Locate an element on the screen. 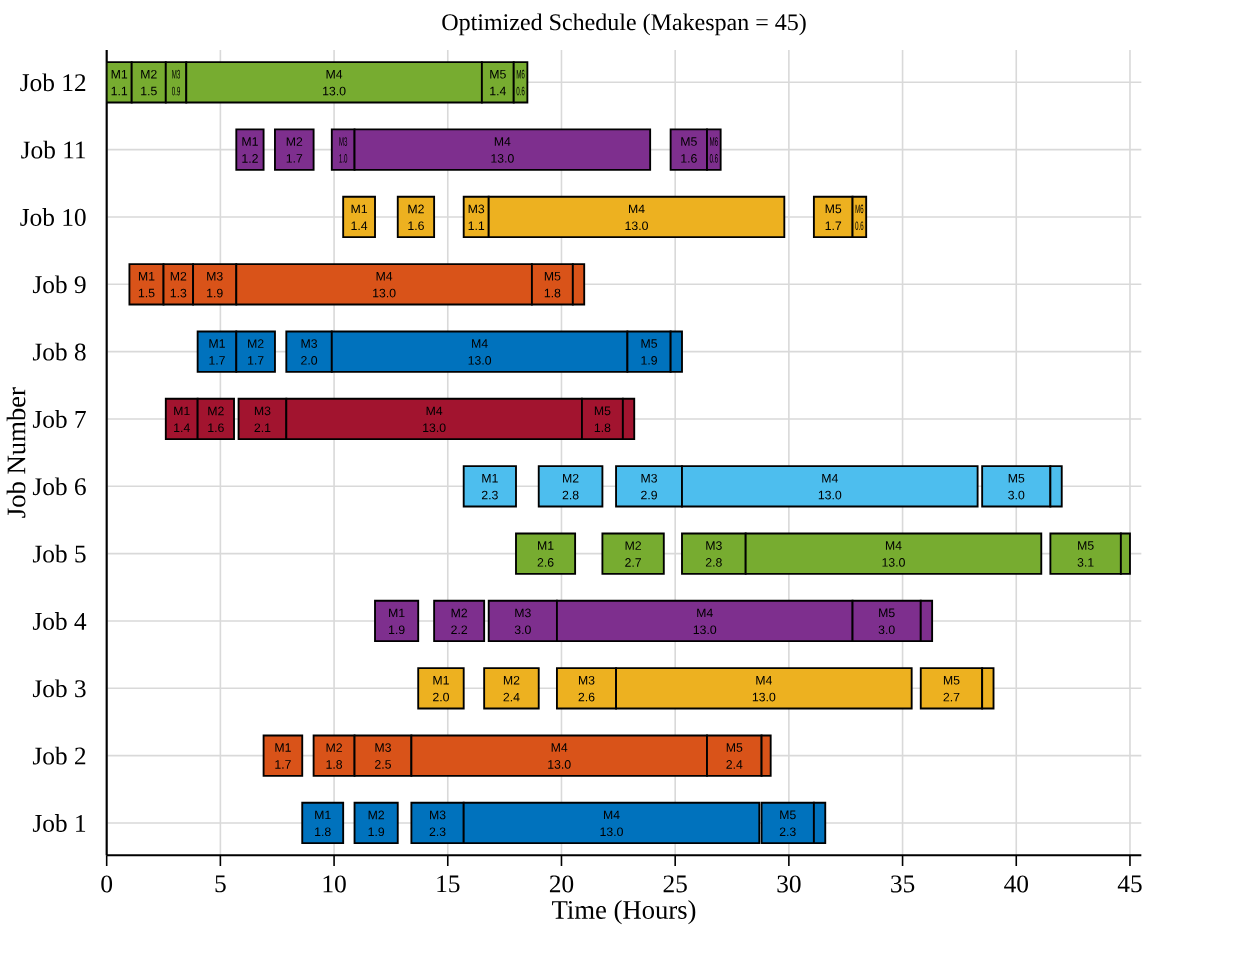  x-tick-label: 15 is located at coordinates (448, 884).